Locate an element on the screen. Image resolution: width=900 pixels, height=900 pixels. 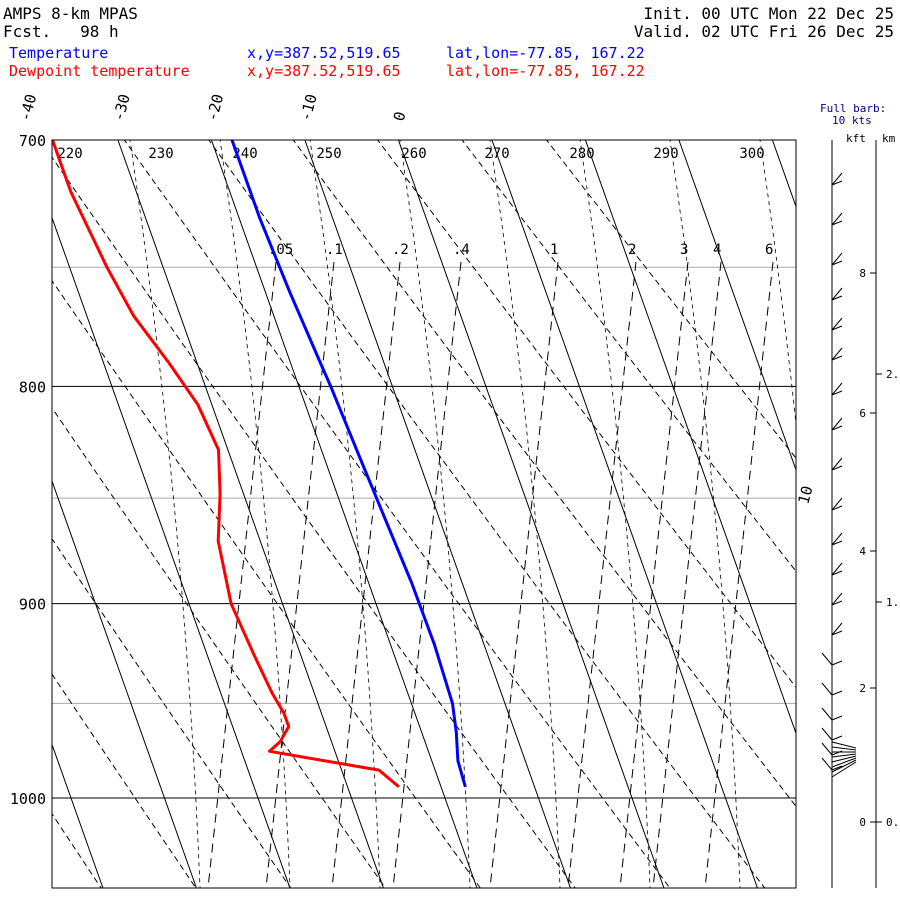
isotherm-label--20: -20 is located at coordinates (215, 107).